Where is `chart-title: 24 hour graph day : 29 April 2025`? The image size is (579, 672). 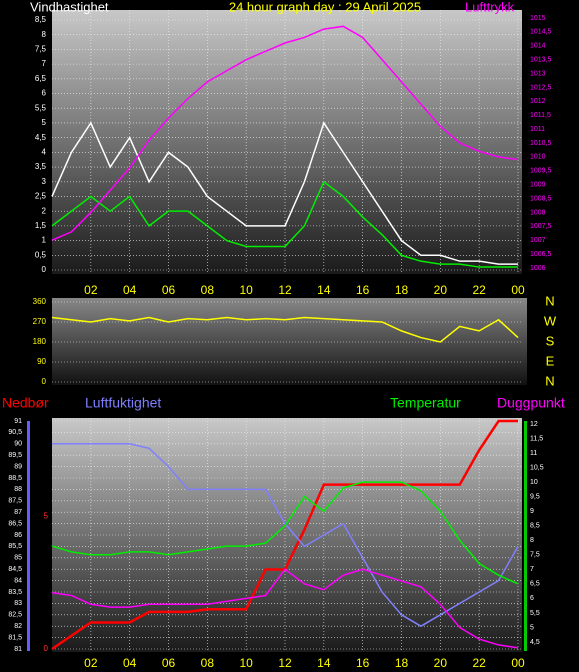
chart-title: 24 hour graph day : 29 April 2025 is located at coordinates (325, 7).